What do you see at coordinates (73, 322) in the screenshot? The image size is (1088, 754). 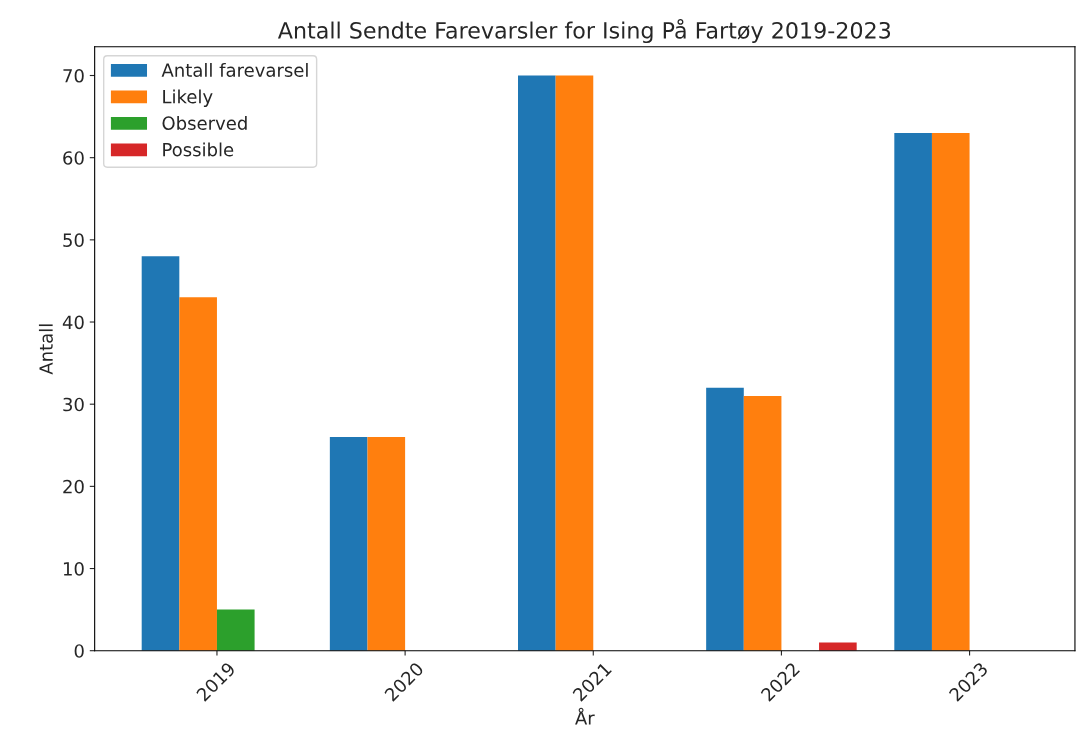 I see `y-tick-label: 40` at bounding box center [73, 322].